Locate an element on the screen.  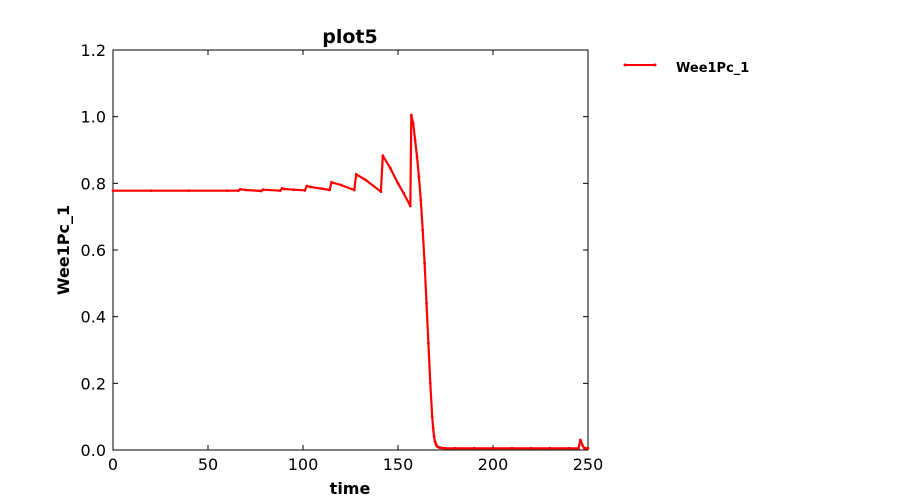
chart-title: plot5 is located at coordinates (349, 37).